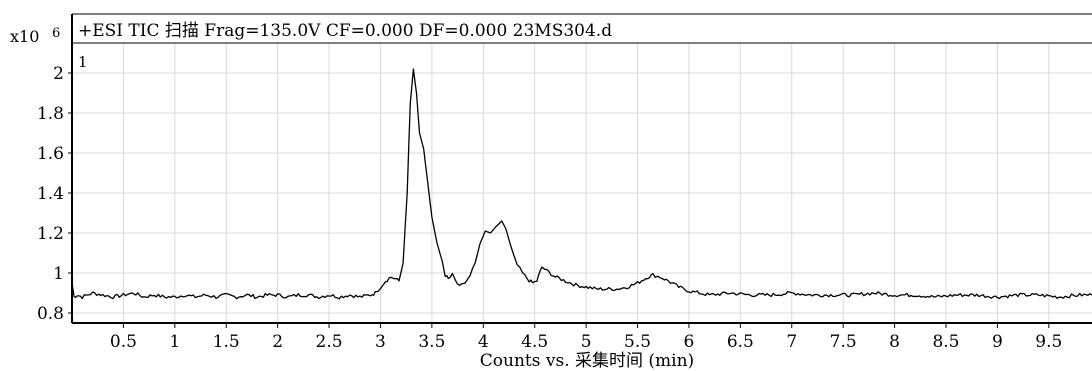 Image resolution: width=1092 pixels, height=371 pixels. Describe the element at coordinates (50, 154) in the screenshot. I see `y-tick-label: 1.6` at that location.